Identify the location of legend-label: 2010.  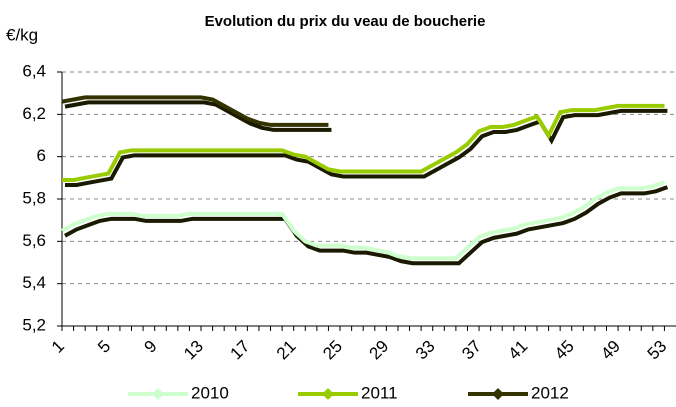
(210, 392).